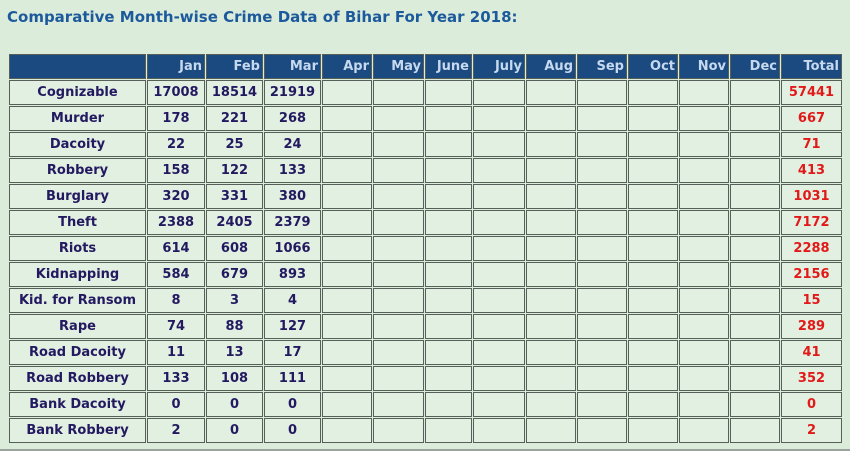  Describe the element at coordinates (176, 170) in the screenshot. I see `data-cell: 158` at that location.